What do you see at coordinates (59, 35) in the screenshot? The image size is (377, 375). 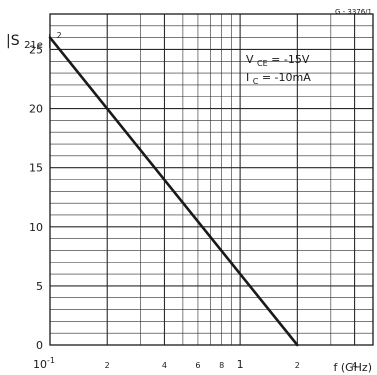 I see `y-axis-label-sup: 2` at bounding box center [59, 35].